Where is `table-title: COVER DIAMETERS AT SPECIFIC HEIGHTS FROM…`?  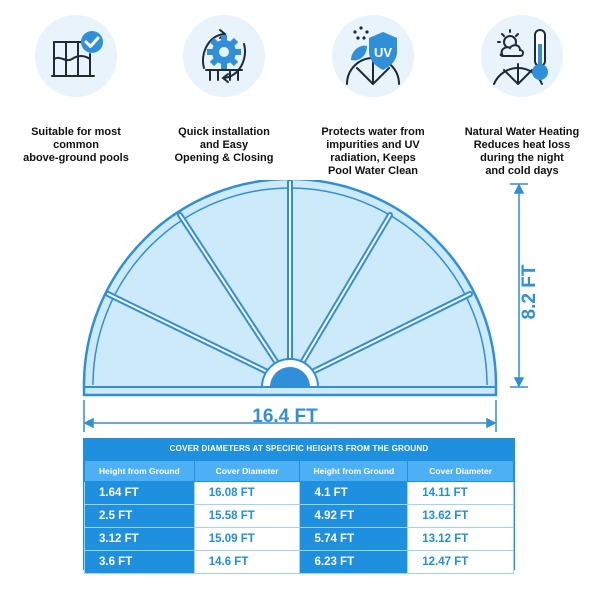
table-title: COVER DIAMETERS AT SPECIFIC HEIGHTS FROM… is located at coordinates (299, 448).